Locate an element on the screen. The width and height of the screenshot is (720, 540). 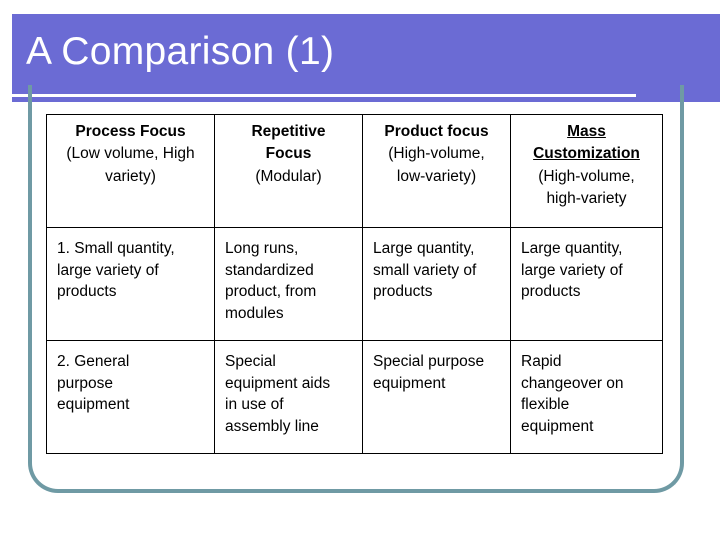
header-cell-process-focus: Process Focus (Low volume, High variety) is located at coordinates (130, 171).